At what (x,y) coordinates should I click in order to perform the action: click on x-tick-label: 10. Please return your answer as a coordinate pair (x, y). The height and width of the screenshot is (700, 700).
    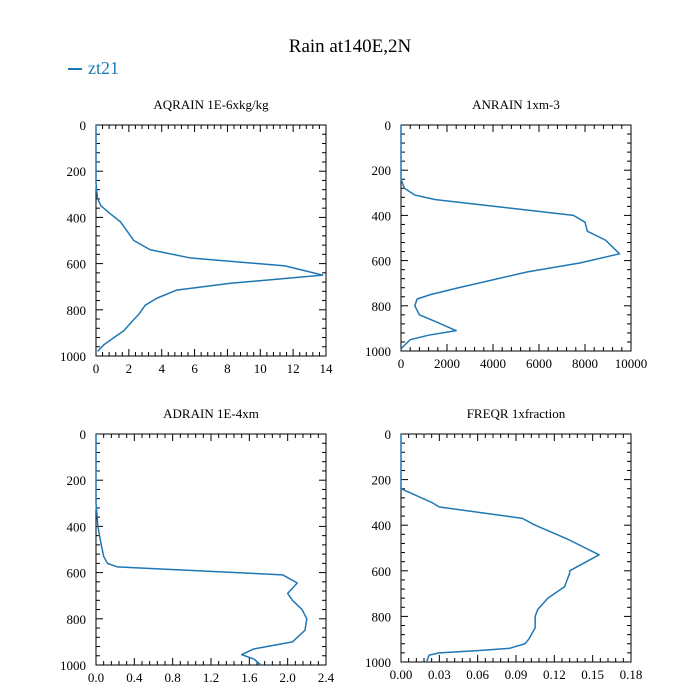
    Looking at the image, I should click on (260, 368).